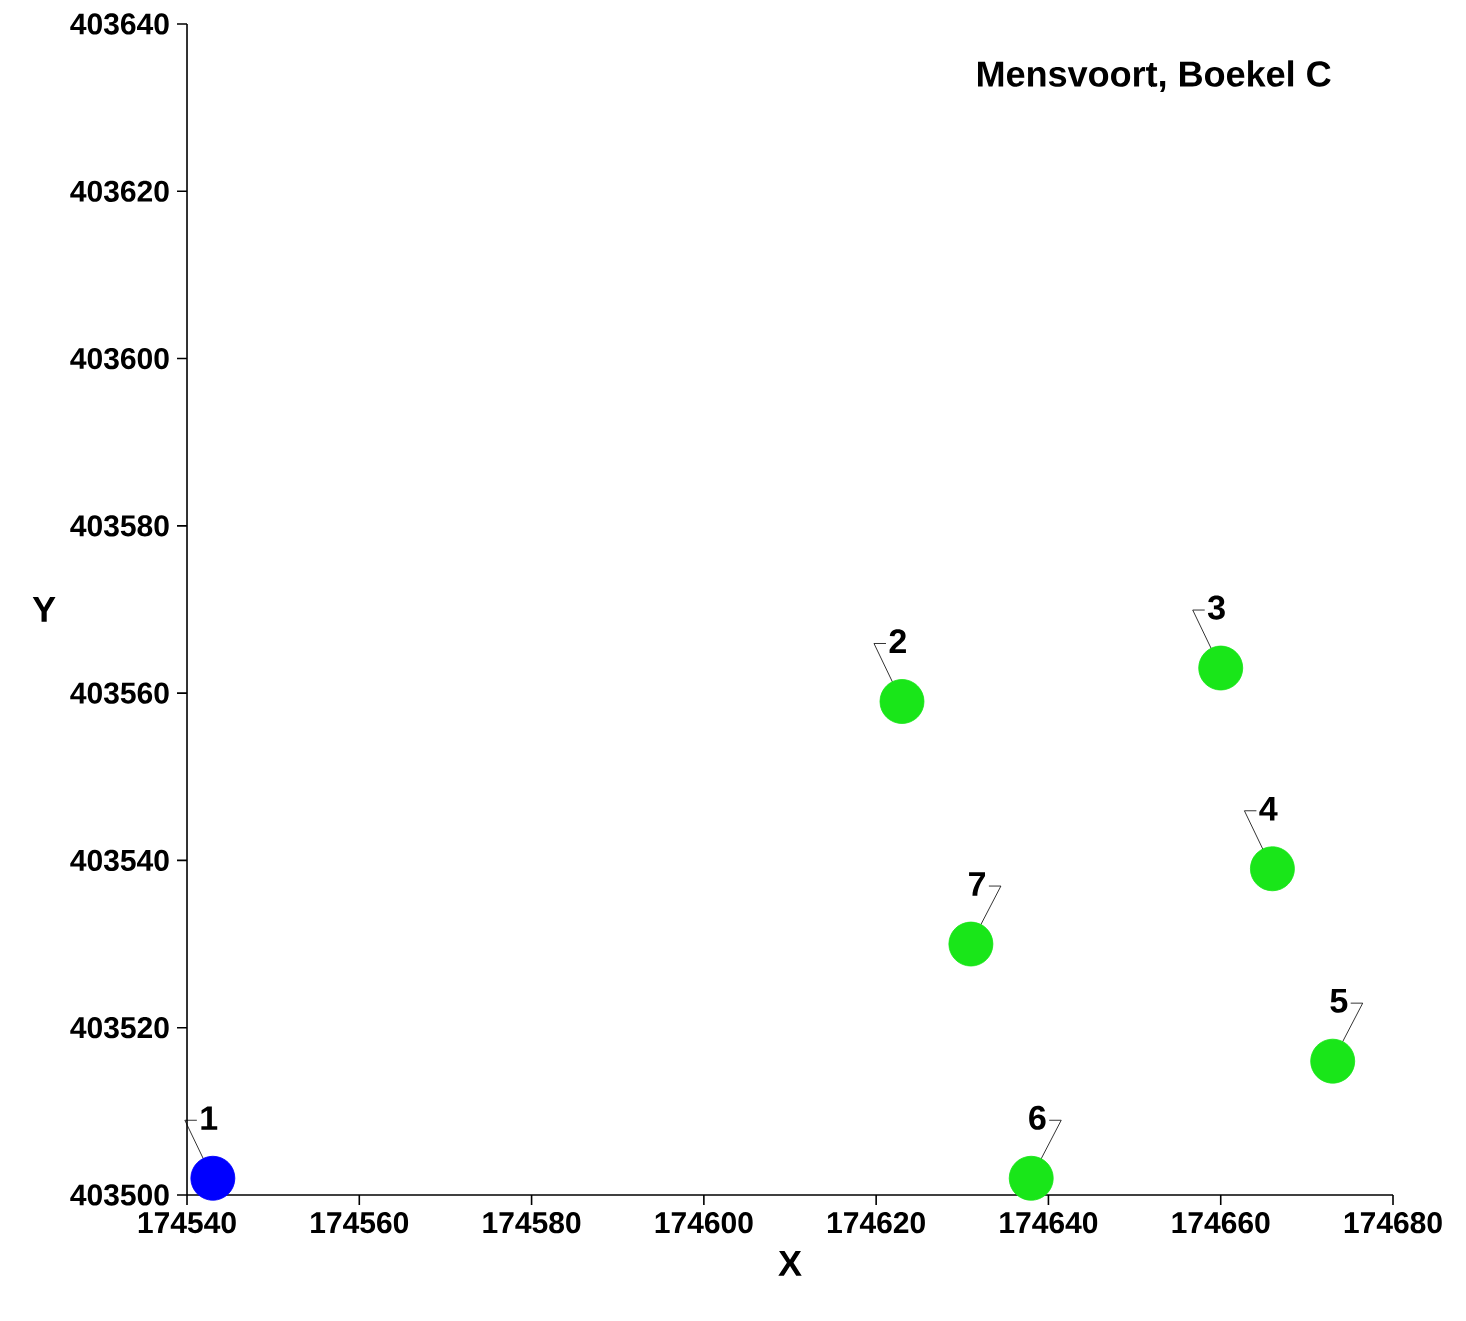  What do you see at coordinates (532, 1223) in the screenshot?
I see `x-tick-label: 174580` at bounding box center [532, 1223].